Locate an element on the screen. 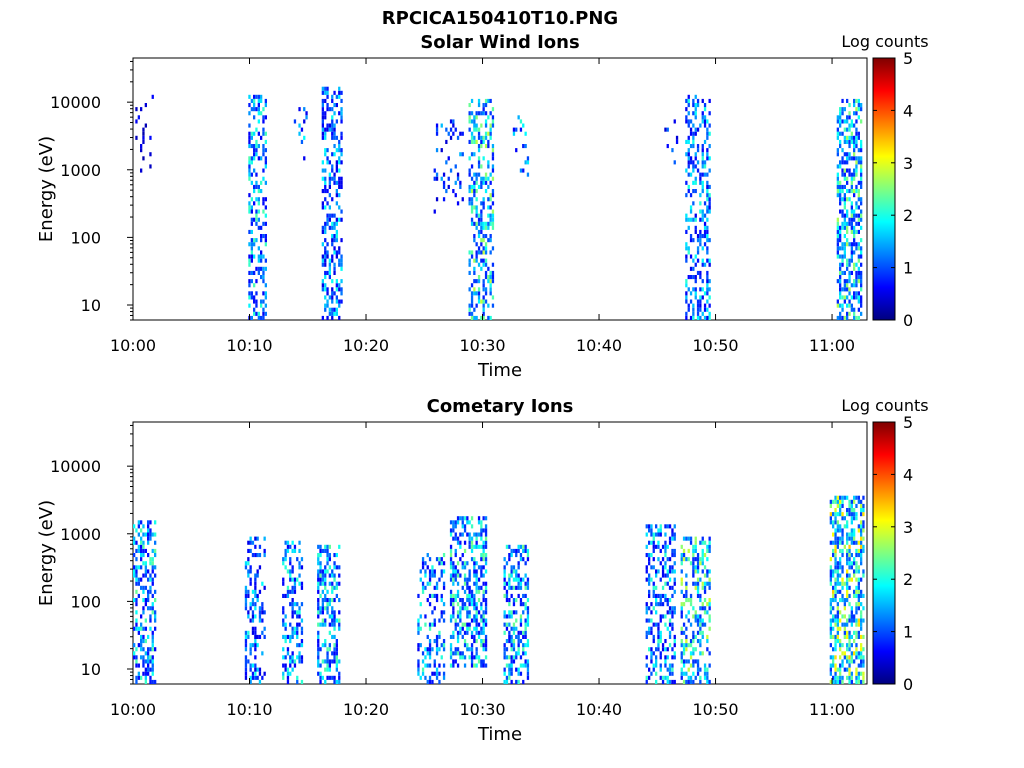  x-axis-label: Time is located at coordinates (499, 370).